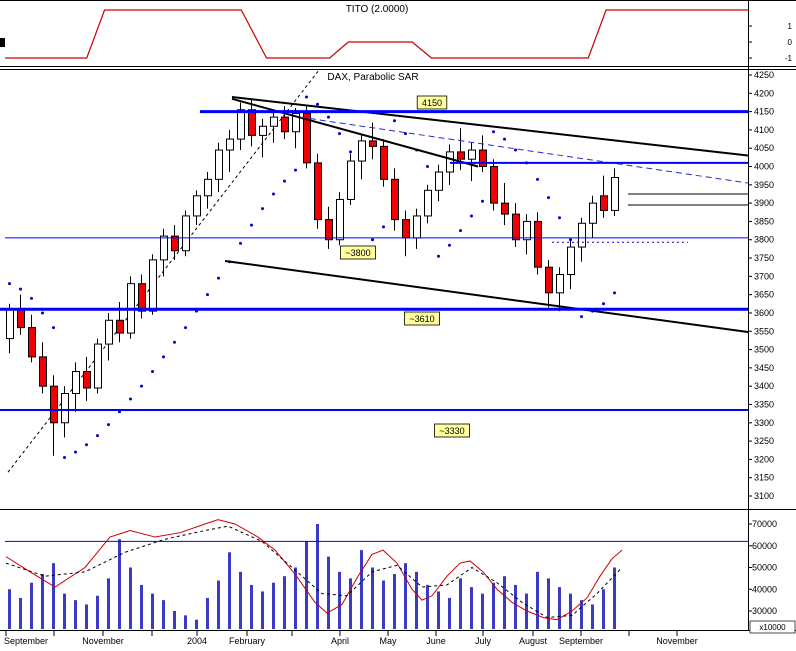 This screenshot has height=651, width=796. Describe the element at coordinates (764, 589) in the screenshot. I see `volume-axis-label: 40000` at that location.